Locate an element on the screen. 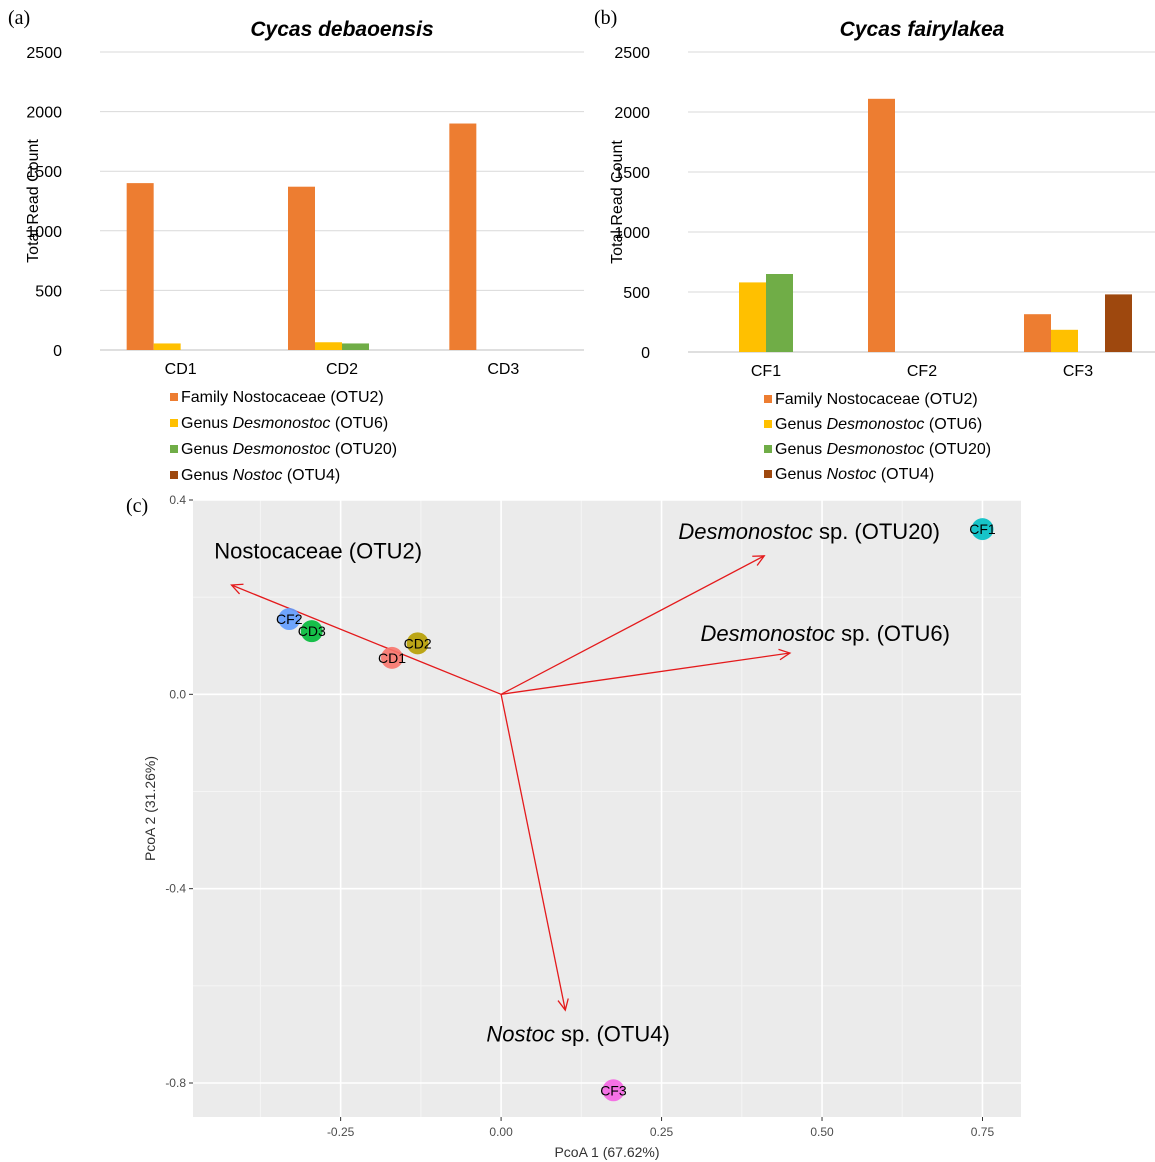 Image resolution: width=1155 pixels, height=1162 pixels. panel-label-a: (a) is located at coordinates (19, 18).